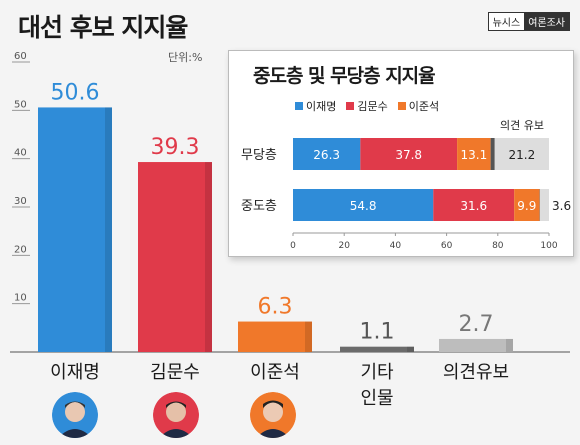  Describe the element at coordinates (344, 76) in the screenshot. I see `inset-title: 중도층 및 무당층 지지율` at that location.